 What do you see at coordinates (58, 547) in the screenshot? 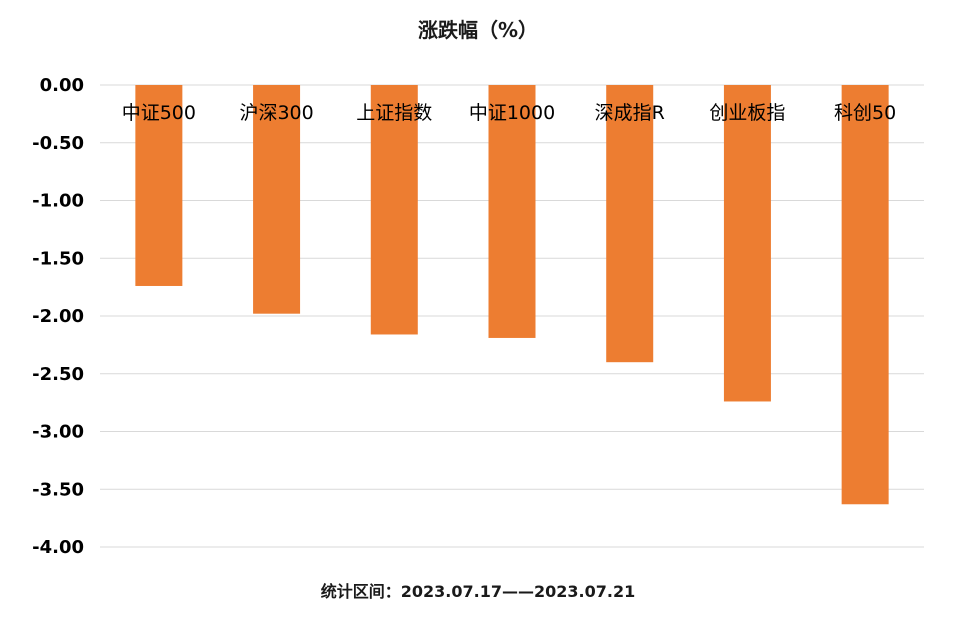
I see `y-tick-label: -4.00` at bounding box center [58, 547].